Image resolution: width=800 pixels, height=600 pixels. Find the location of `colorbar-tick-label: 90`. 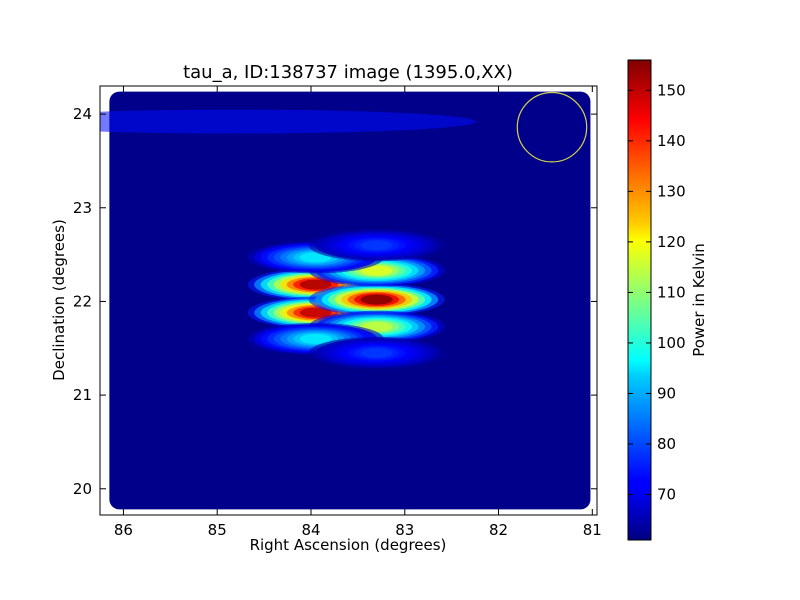

colorbar-tick-label: 90 is located at coordinates (666, 393).